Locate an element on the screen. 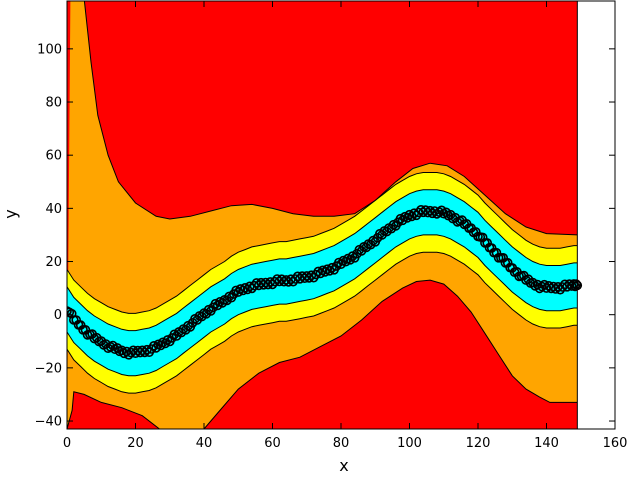 This screenshot has width=634, height=478. y-tick-label: −40 is located at coordinates (48, 422).